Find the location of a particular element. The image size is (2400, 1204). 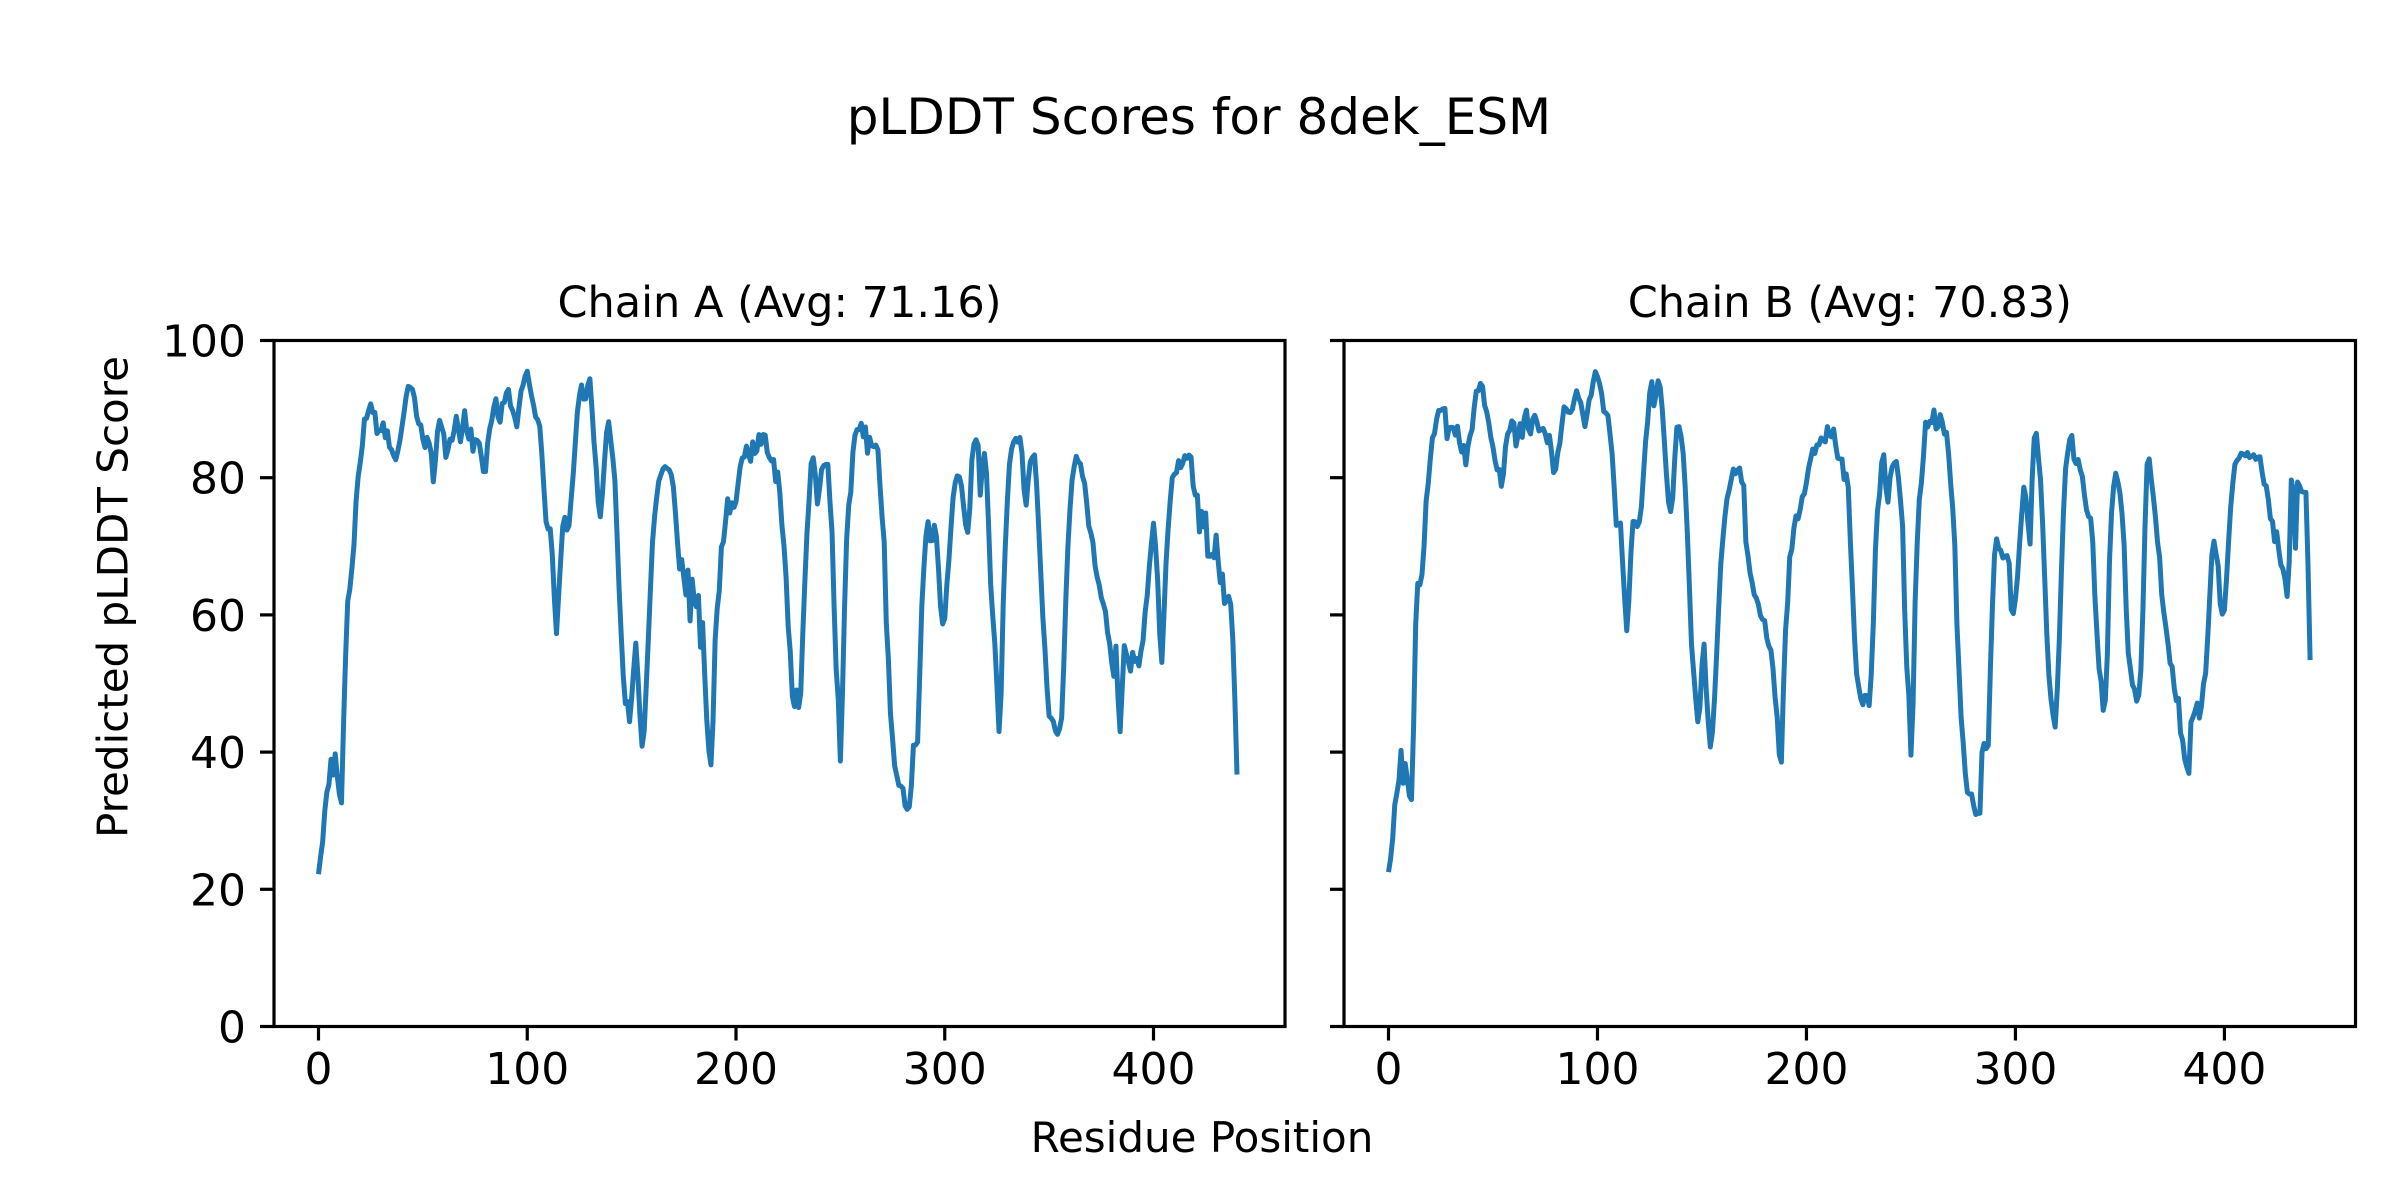

y-tick-label: 0 is located at coordinates (232, 1028).